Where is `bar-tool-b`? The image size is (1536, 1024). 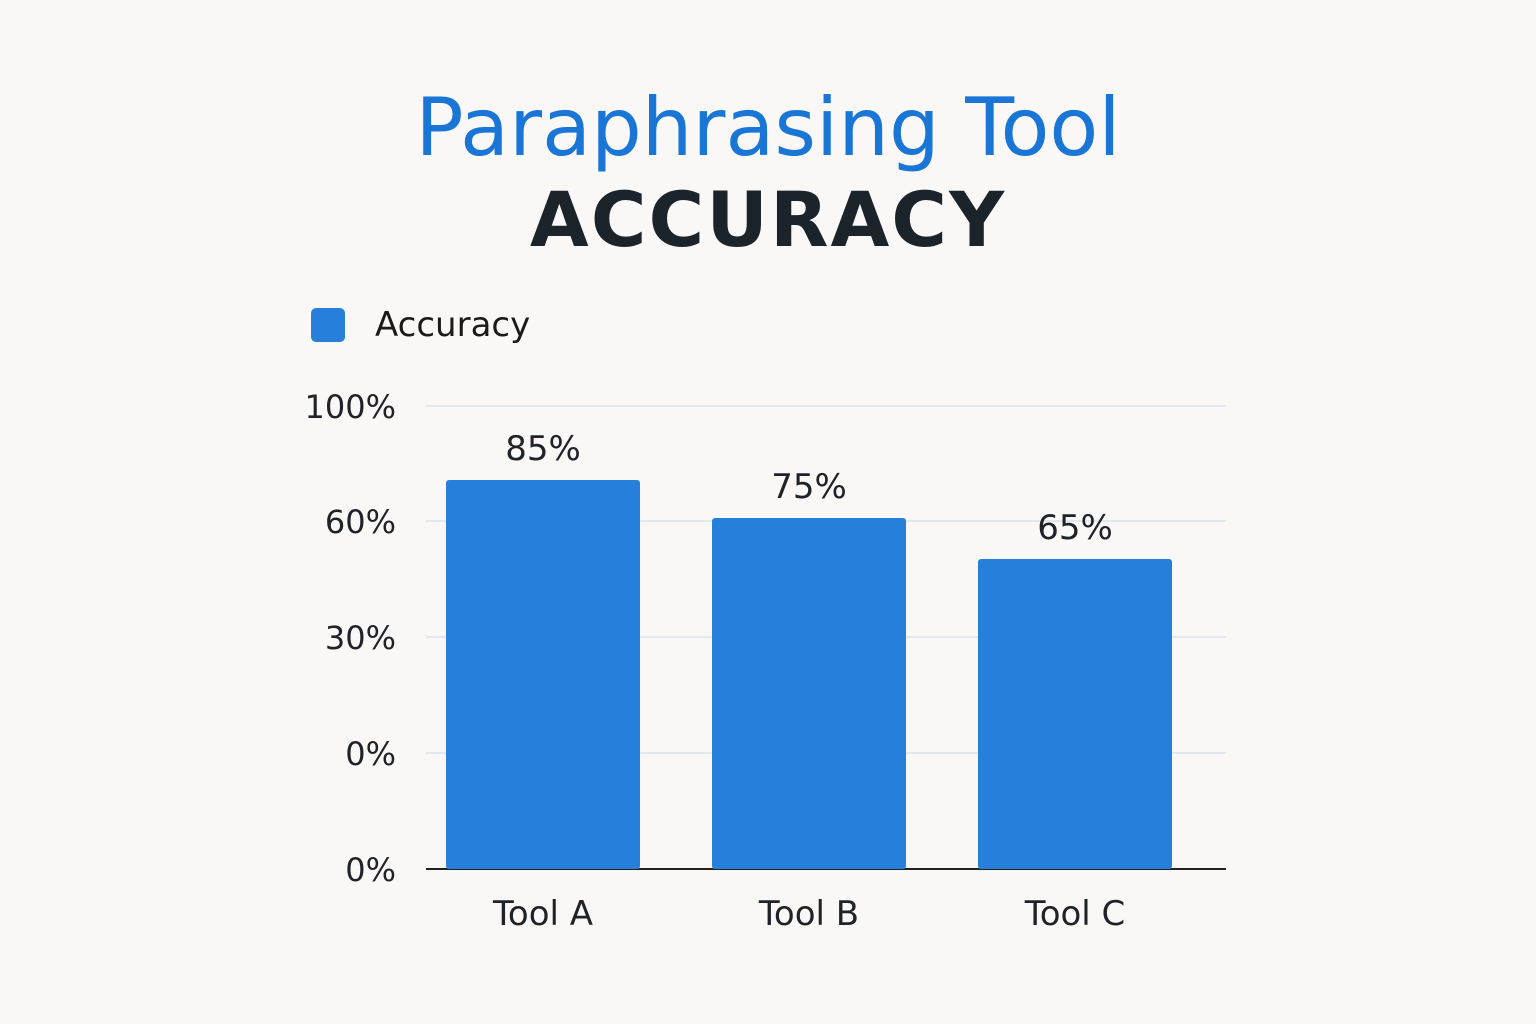 bar-tool-b is located at coordinates (809, 693).